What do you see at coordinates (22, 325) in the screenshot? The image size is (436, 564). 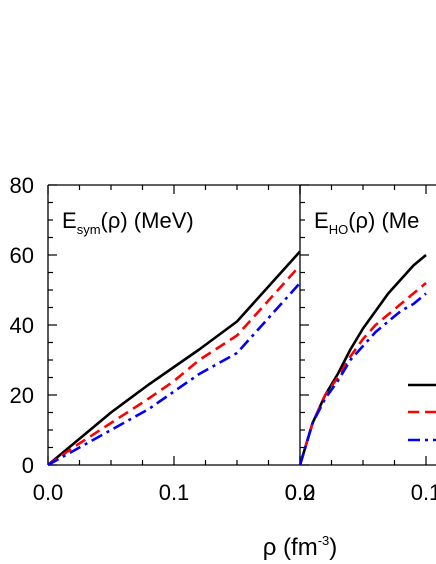 I see `y-tick-label: 40` at bounding box center [22, 325].